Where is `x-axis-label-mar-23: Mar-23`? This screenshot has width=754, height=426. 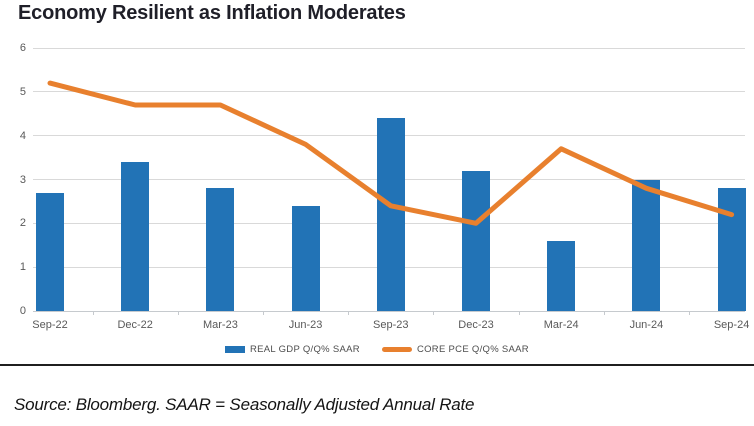 x-axis-label-mar-23: Mar-23 is located at coordinates (220, 325).